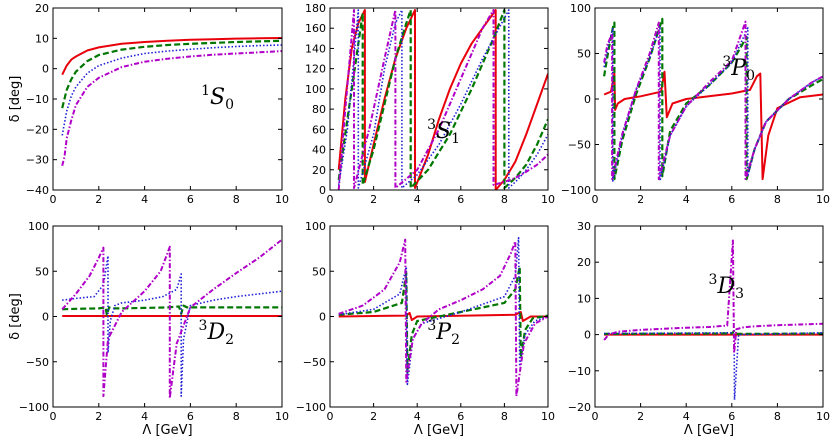 The image size is (831, 440). I want to click on panel-title: 3P0, so click(738, 69).